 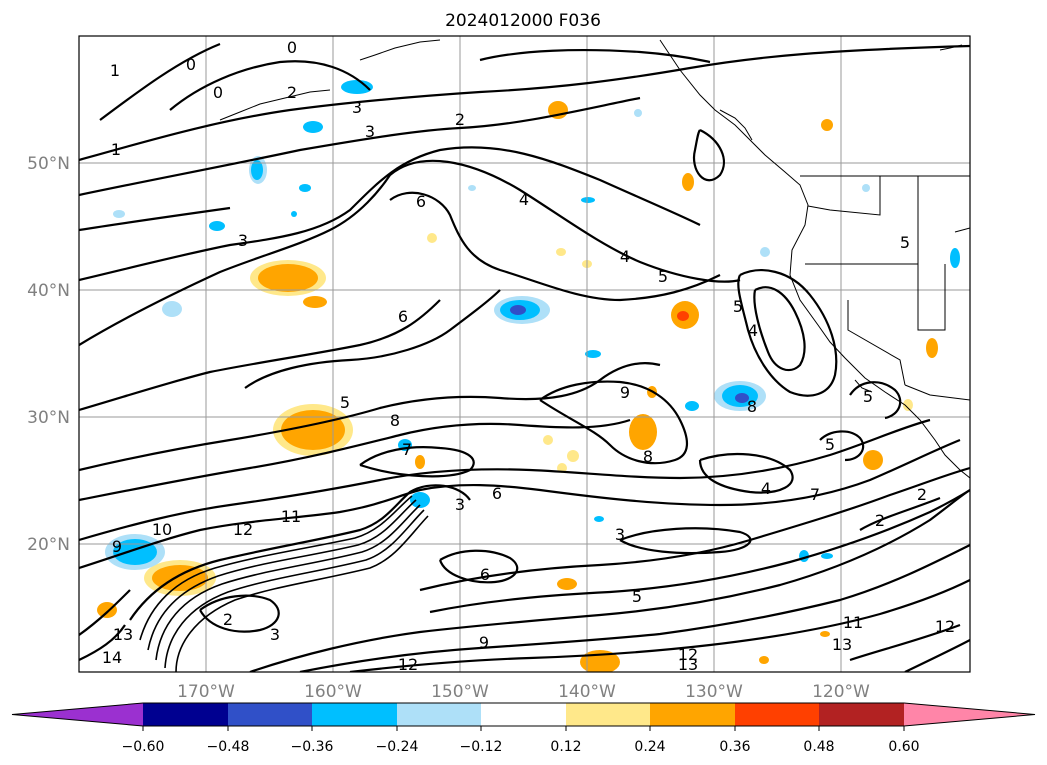 What do you see at coordinates (853, 622) in the screenshot?
I see `contour-label: 11` at bounding box center [853, 622].